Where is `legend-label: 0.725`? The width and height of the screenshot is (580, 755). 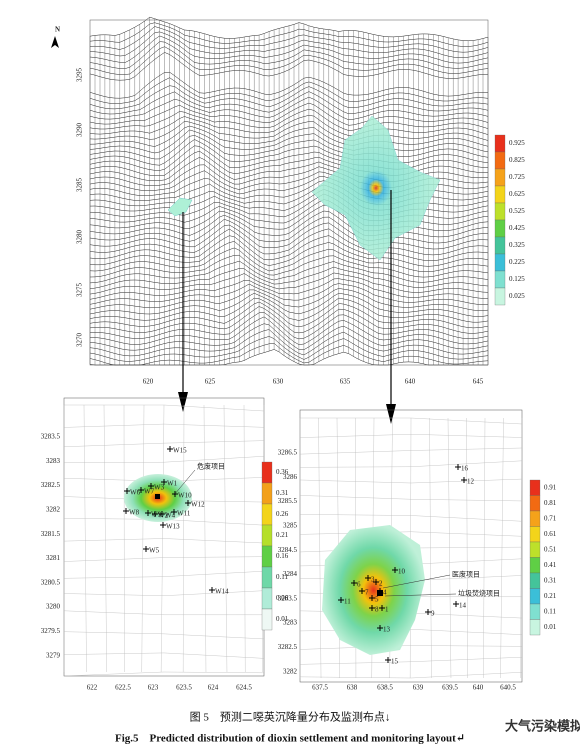
legend-label: 0.725 is located at coordinates (517, 177).